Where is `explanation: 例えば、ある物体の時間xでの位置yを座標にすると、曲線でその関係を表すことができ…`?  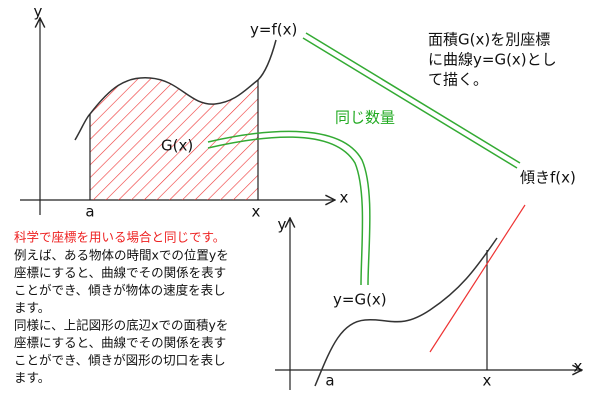 explanation: 例えば、ある物体の時間xでの位置yを座標にすると、曲線でその関係を表すことができ… is located at coordinates (121, 317).